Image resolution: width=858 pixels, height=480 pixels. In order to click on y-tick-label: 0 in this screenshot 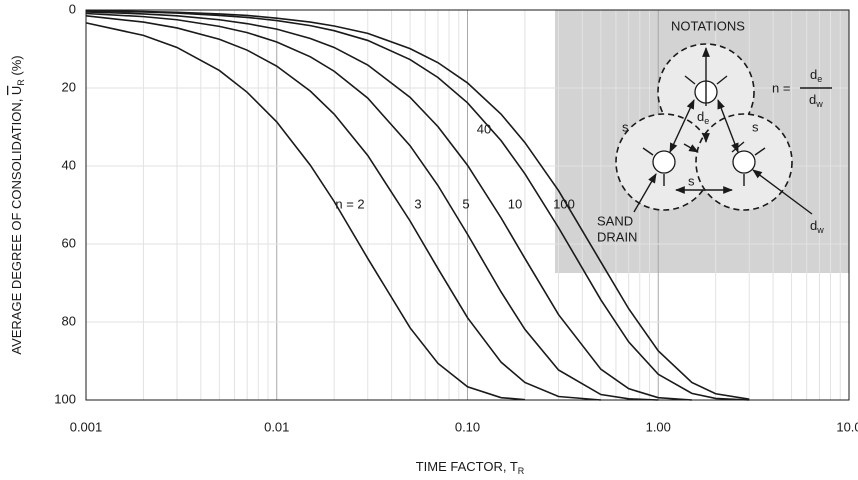, I will do `click(72, 8)`.